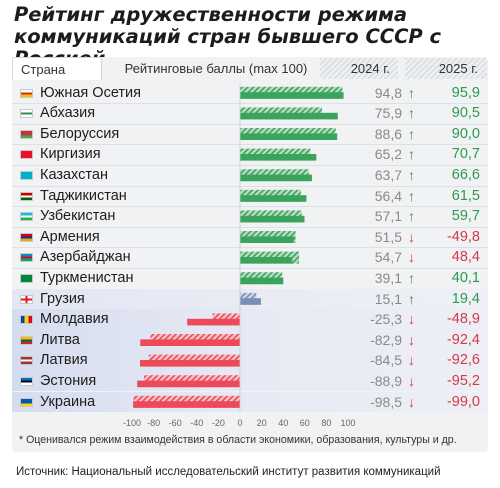  I want to click on georgia-flag-icon, so click(26, 299).